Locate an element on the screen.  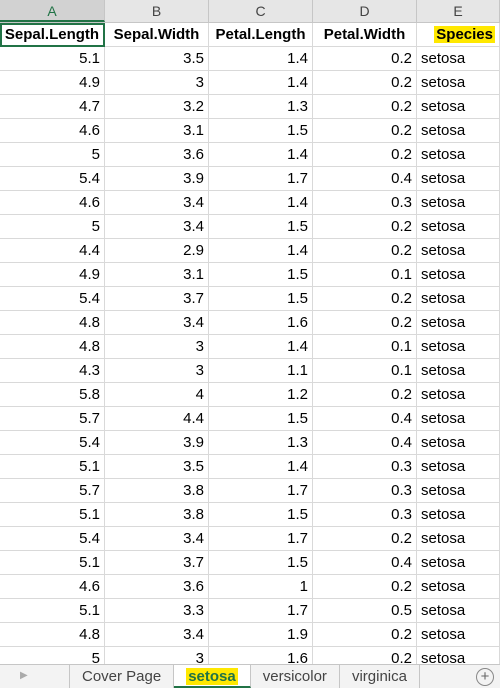
cell-sepal-width: 3.7 is located at coordinates (157, 563).